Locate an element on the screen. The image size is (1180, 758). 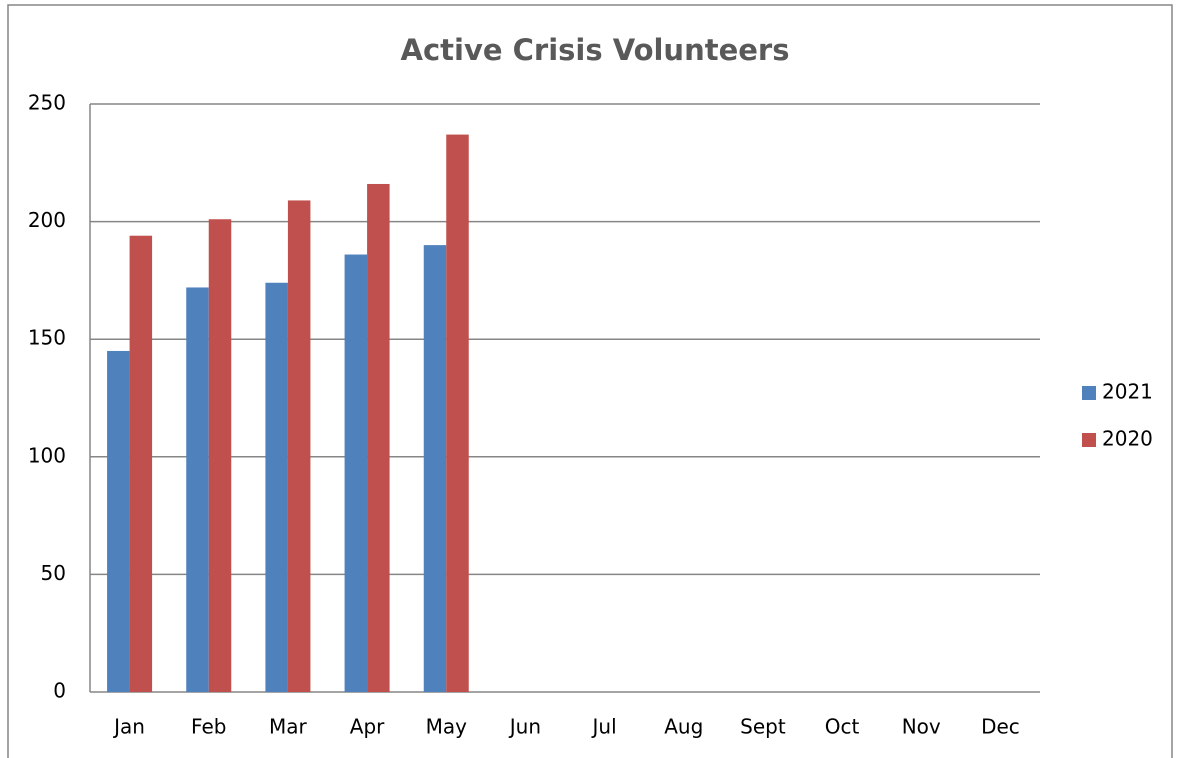
x-tick-label: Jul is located at coordinates (604, 727).